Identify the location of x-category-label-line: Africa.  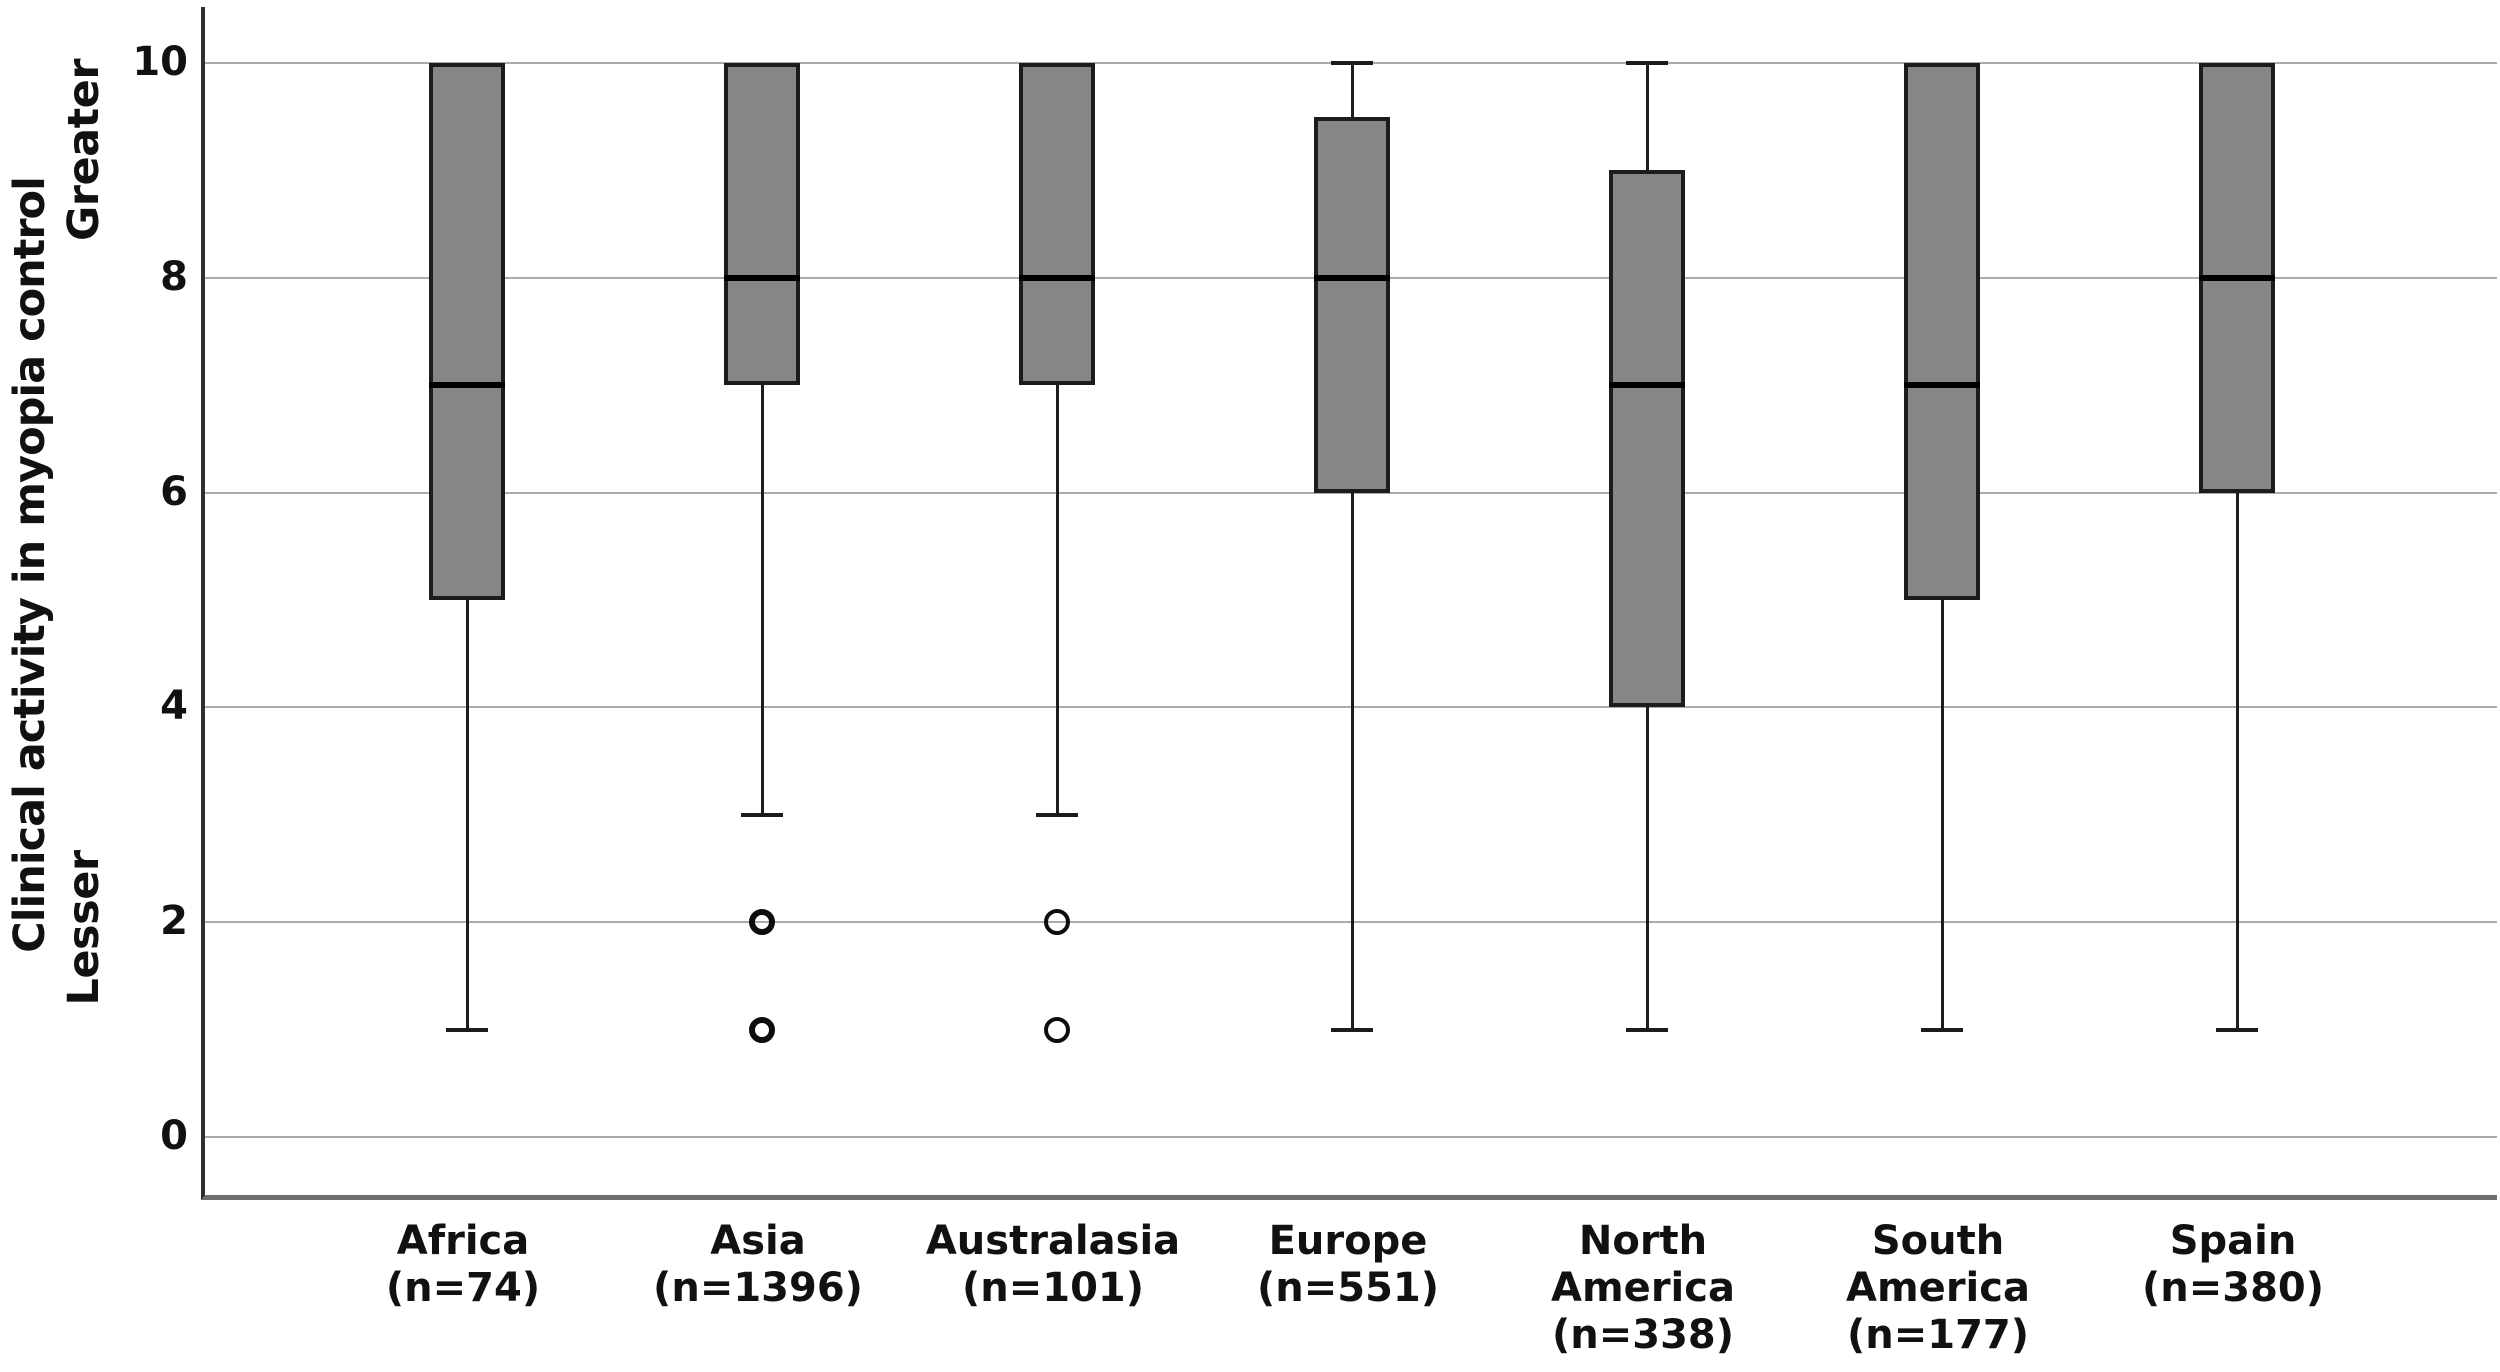
(463, 1241).